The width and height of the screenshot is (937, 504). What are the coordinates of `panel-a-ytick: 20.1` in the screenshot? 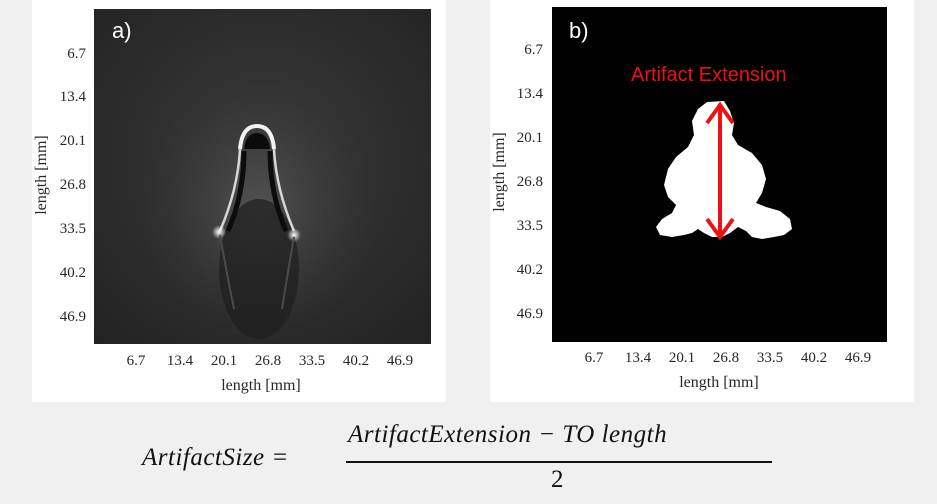 It's located at (72, 141).